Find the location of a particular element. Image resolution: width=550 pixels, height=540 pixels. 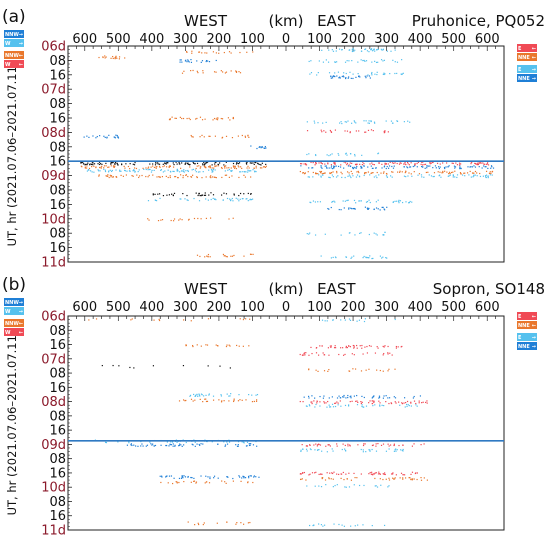

x-tick-label: 500 is located at coordinates (118, 39).